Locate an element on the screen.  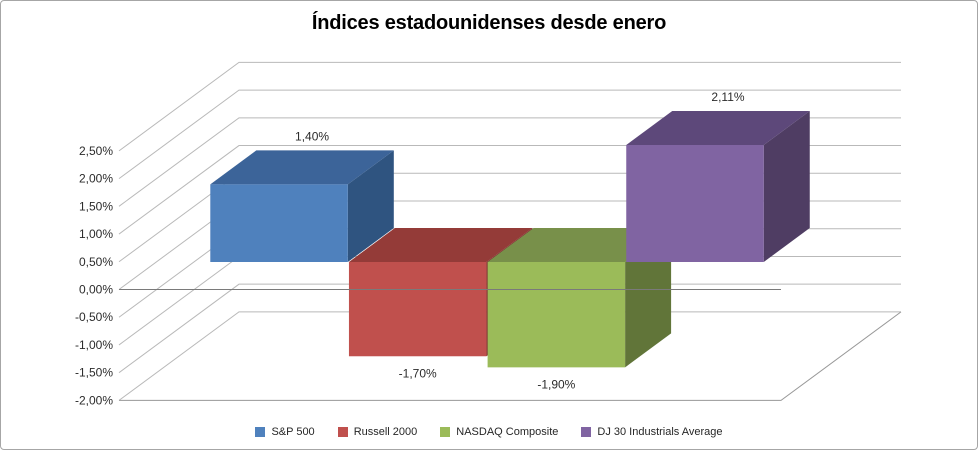
legend-item: NASDAQ Composite is located at coordinates (499, 432).